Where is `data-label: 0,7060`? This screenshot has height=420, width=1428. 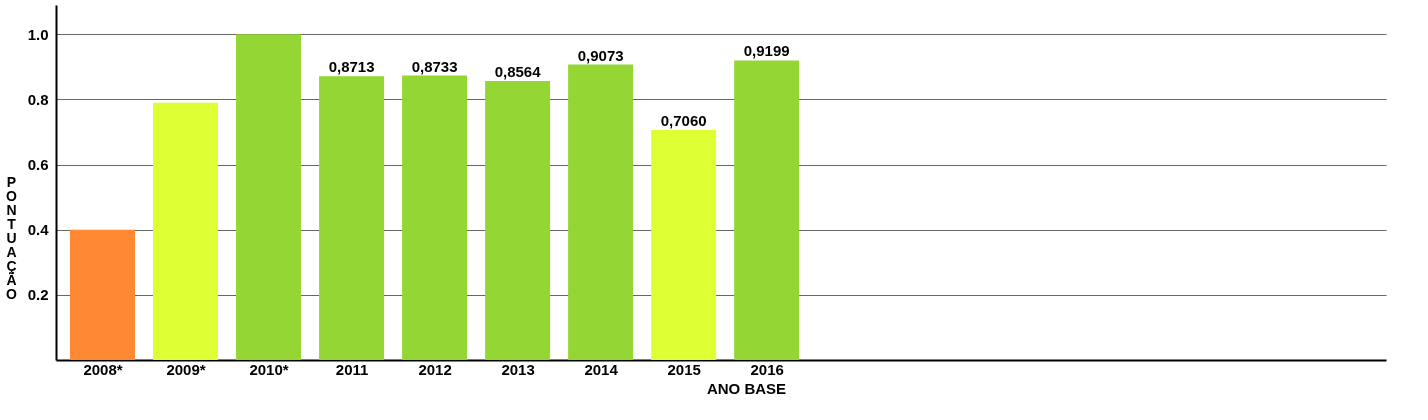
data-label: 0,7060 is located at coordinates (683, 121).